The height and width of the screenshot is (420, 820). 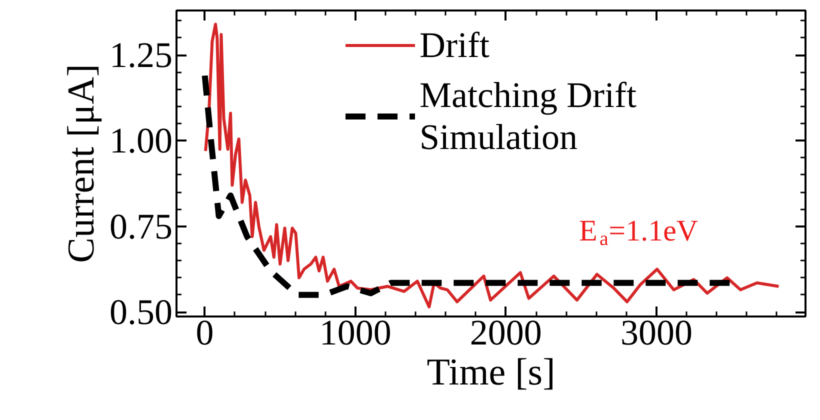 I want to click on x-tick-label: 2000, so click(x=506, y=332).